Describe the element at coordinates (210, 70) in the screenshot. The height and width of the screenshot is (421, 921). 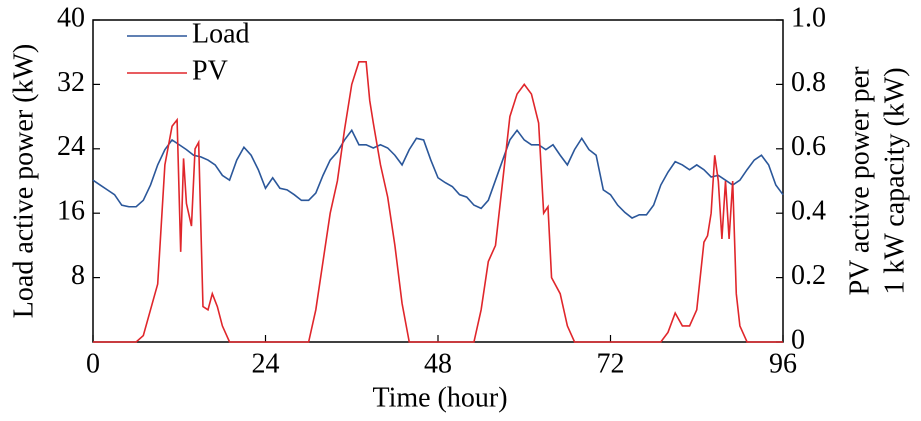
I see `legend-label: PV` at that location.